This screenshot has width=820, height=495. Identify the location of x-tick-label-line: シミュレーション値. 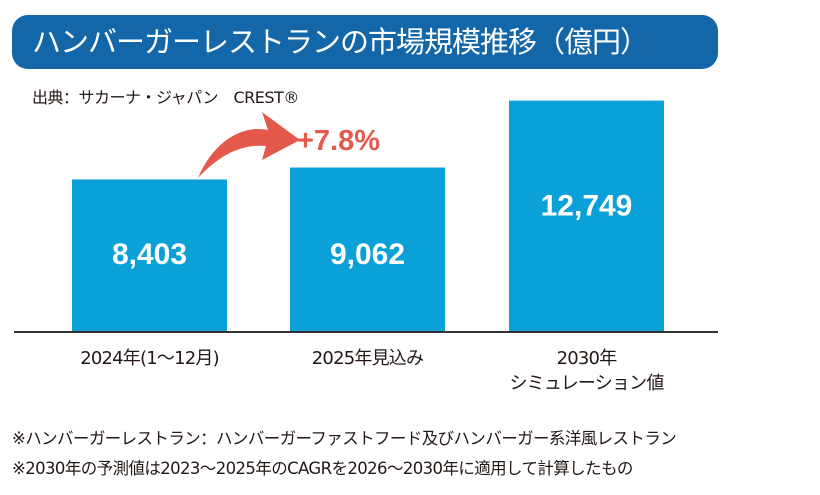
(586, 383).